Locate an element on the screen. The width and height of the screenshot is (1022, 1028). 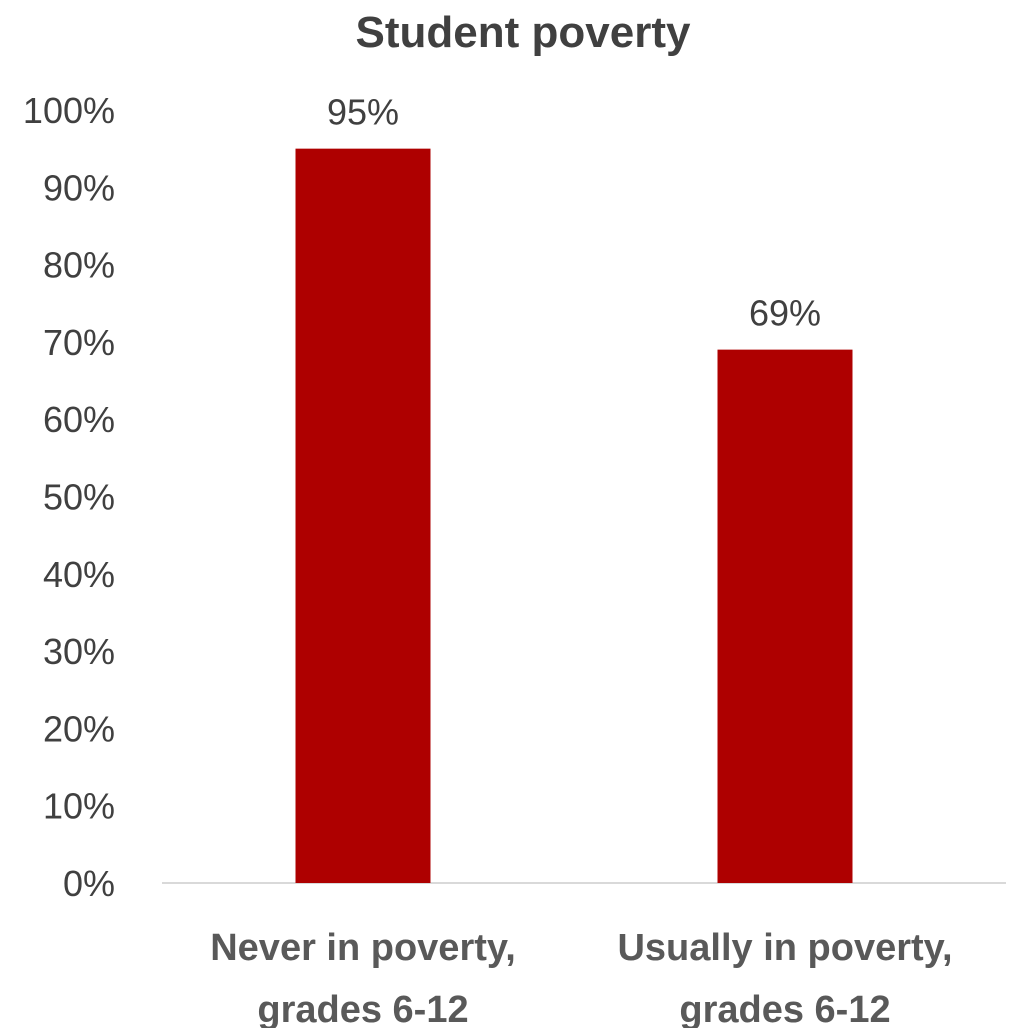
y-tick-label: 60% is located at coordinates (79, 419).